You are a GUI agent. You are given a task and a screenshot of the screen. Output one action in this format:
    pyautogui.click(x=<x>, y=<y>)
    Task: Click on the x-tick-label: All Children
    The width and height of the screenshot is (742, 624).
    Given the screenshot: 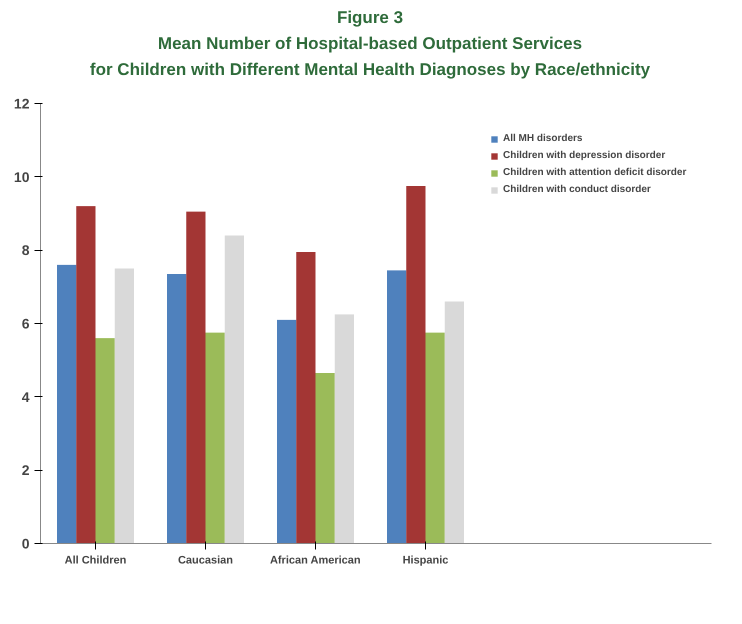 What is the action you would take?
    pyautogui.click(x=95, y=560)
    